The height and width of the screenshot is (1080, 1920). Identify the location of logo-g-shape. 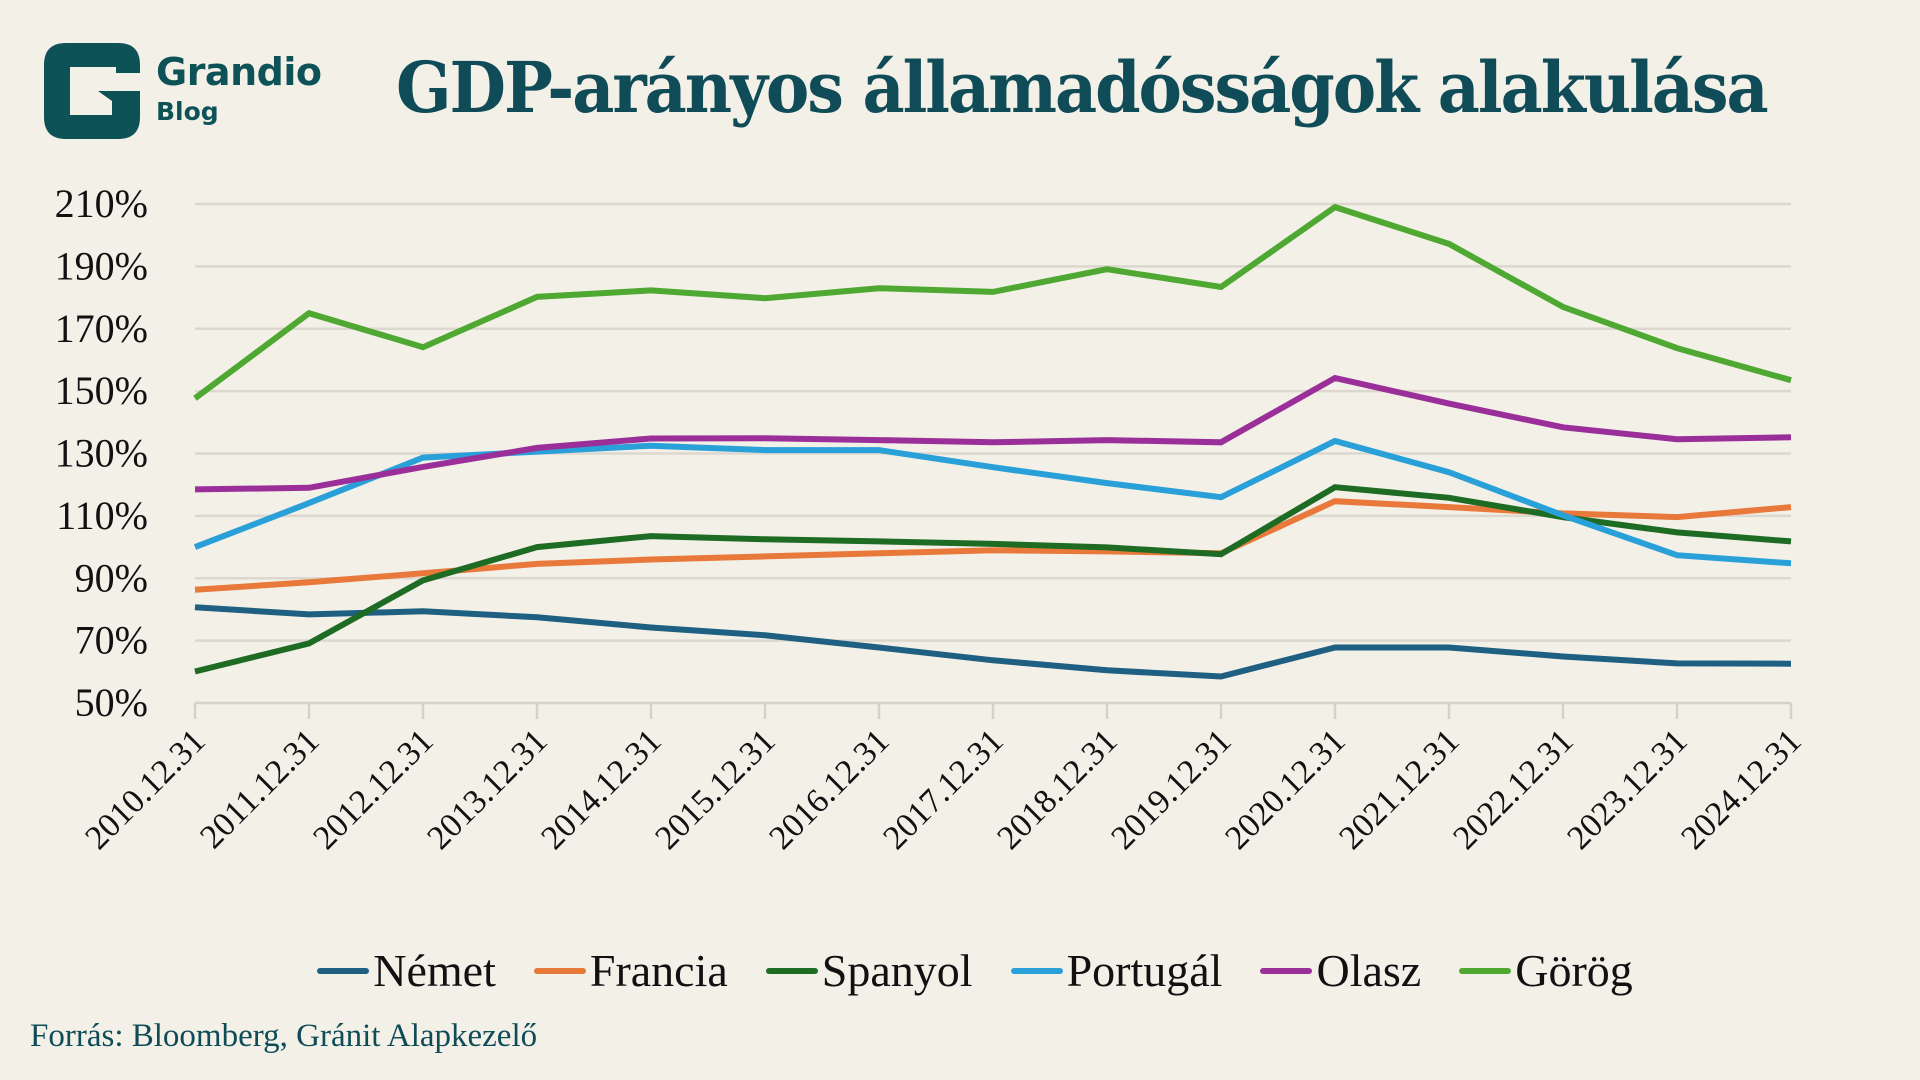
(92, 91).